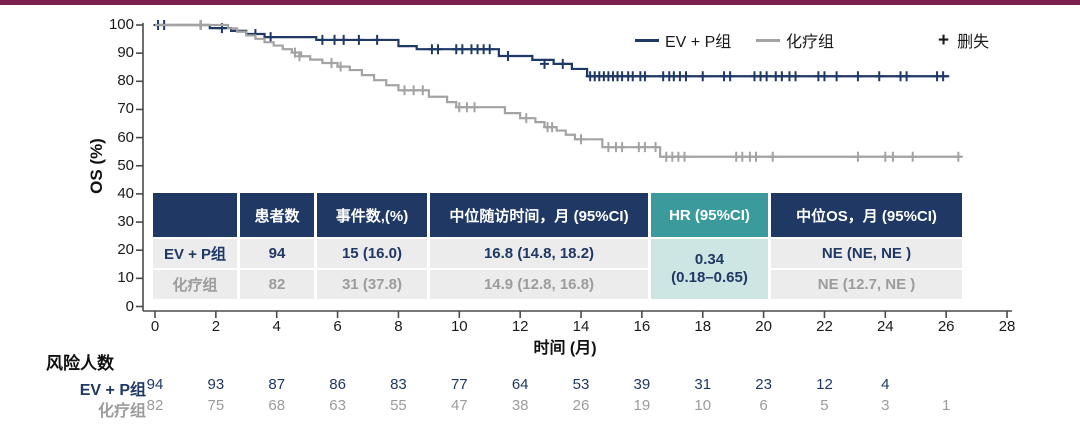 The width and height of the screenshot is (1080, 443). I want to click on y-tick-label: 100, so click(121, 24).